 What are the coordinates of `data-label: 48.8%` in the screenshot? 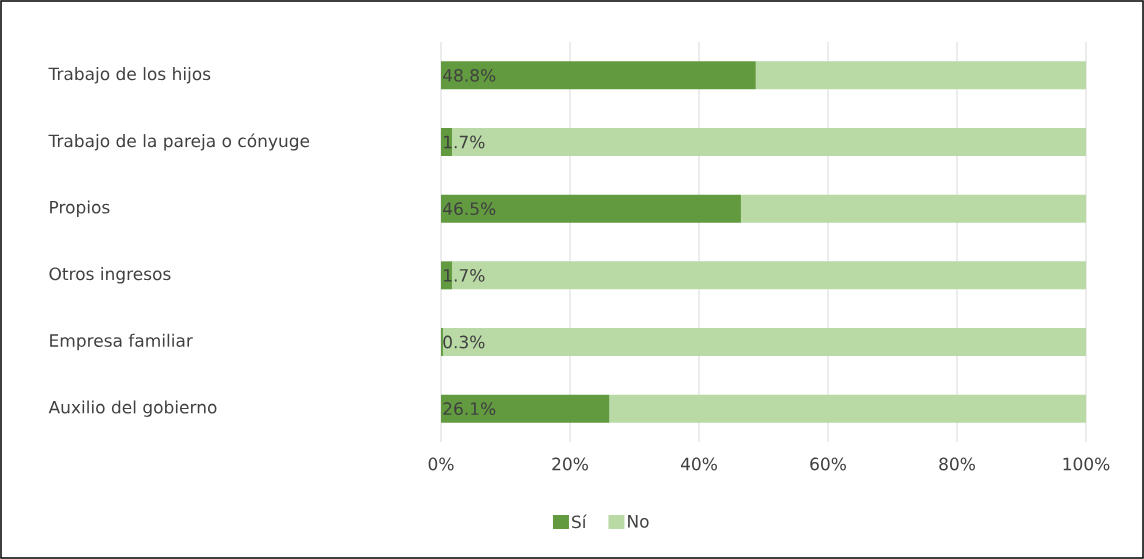 It's located at (469, 75).